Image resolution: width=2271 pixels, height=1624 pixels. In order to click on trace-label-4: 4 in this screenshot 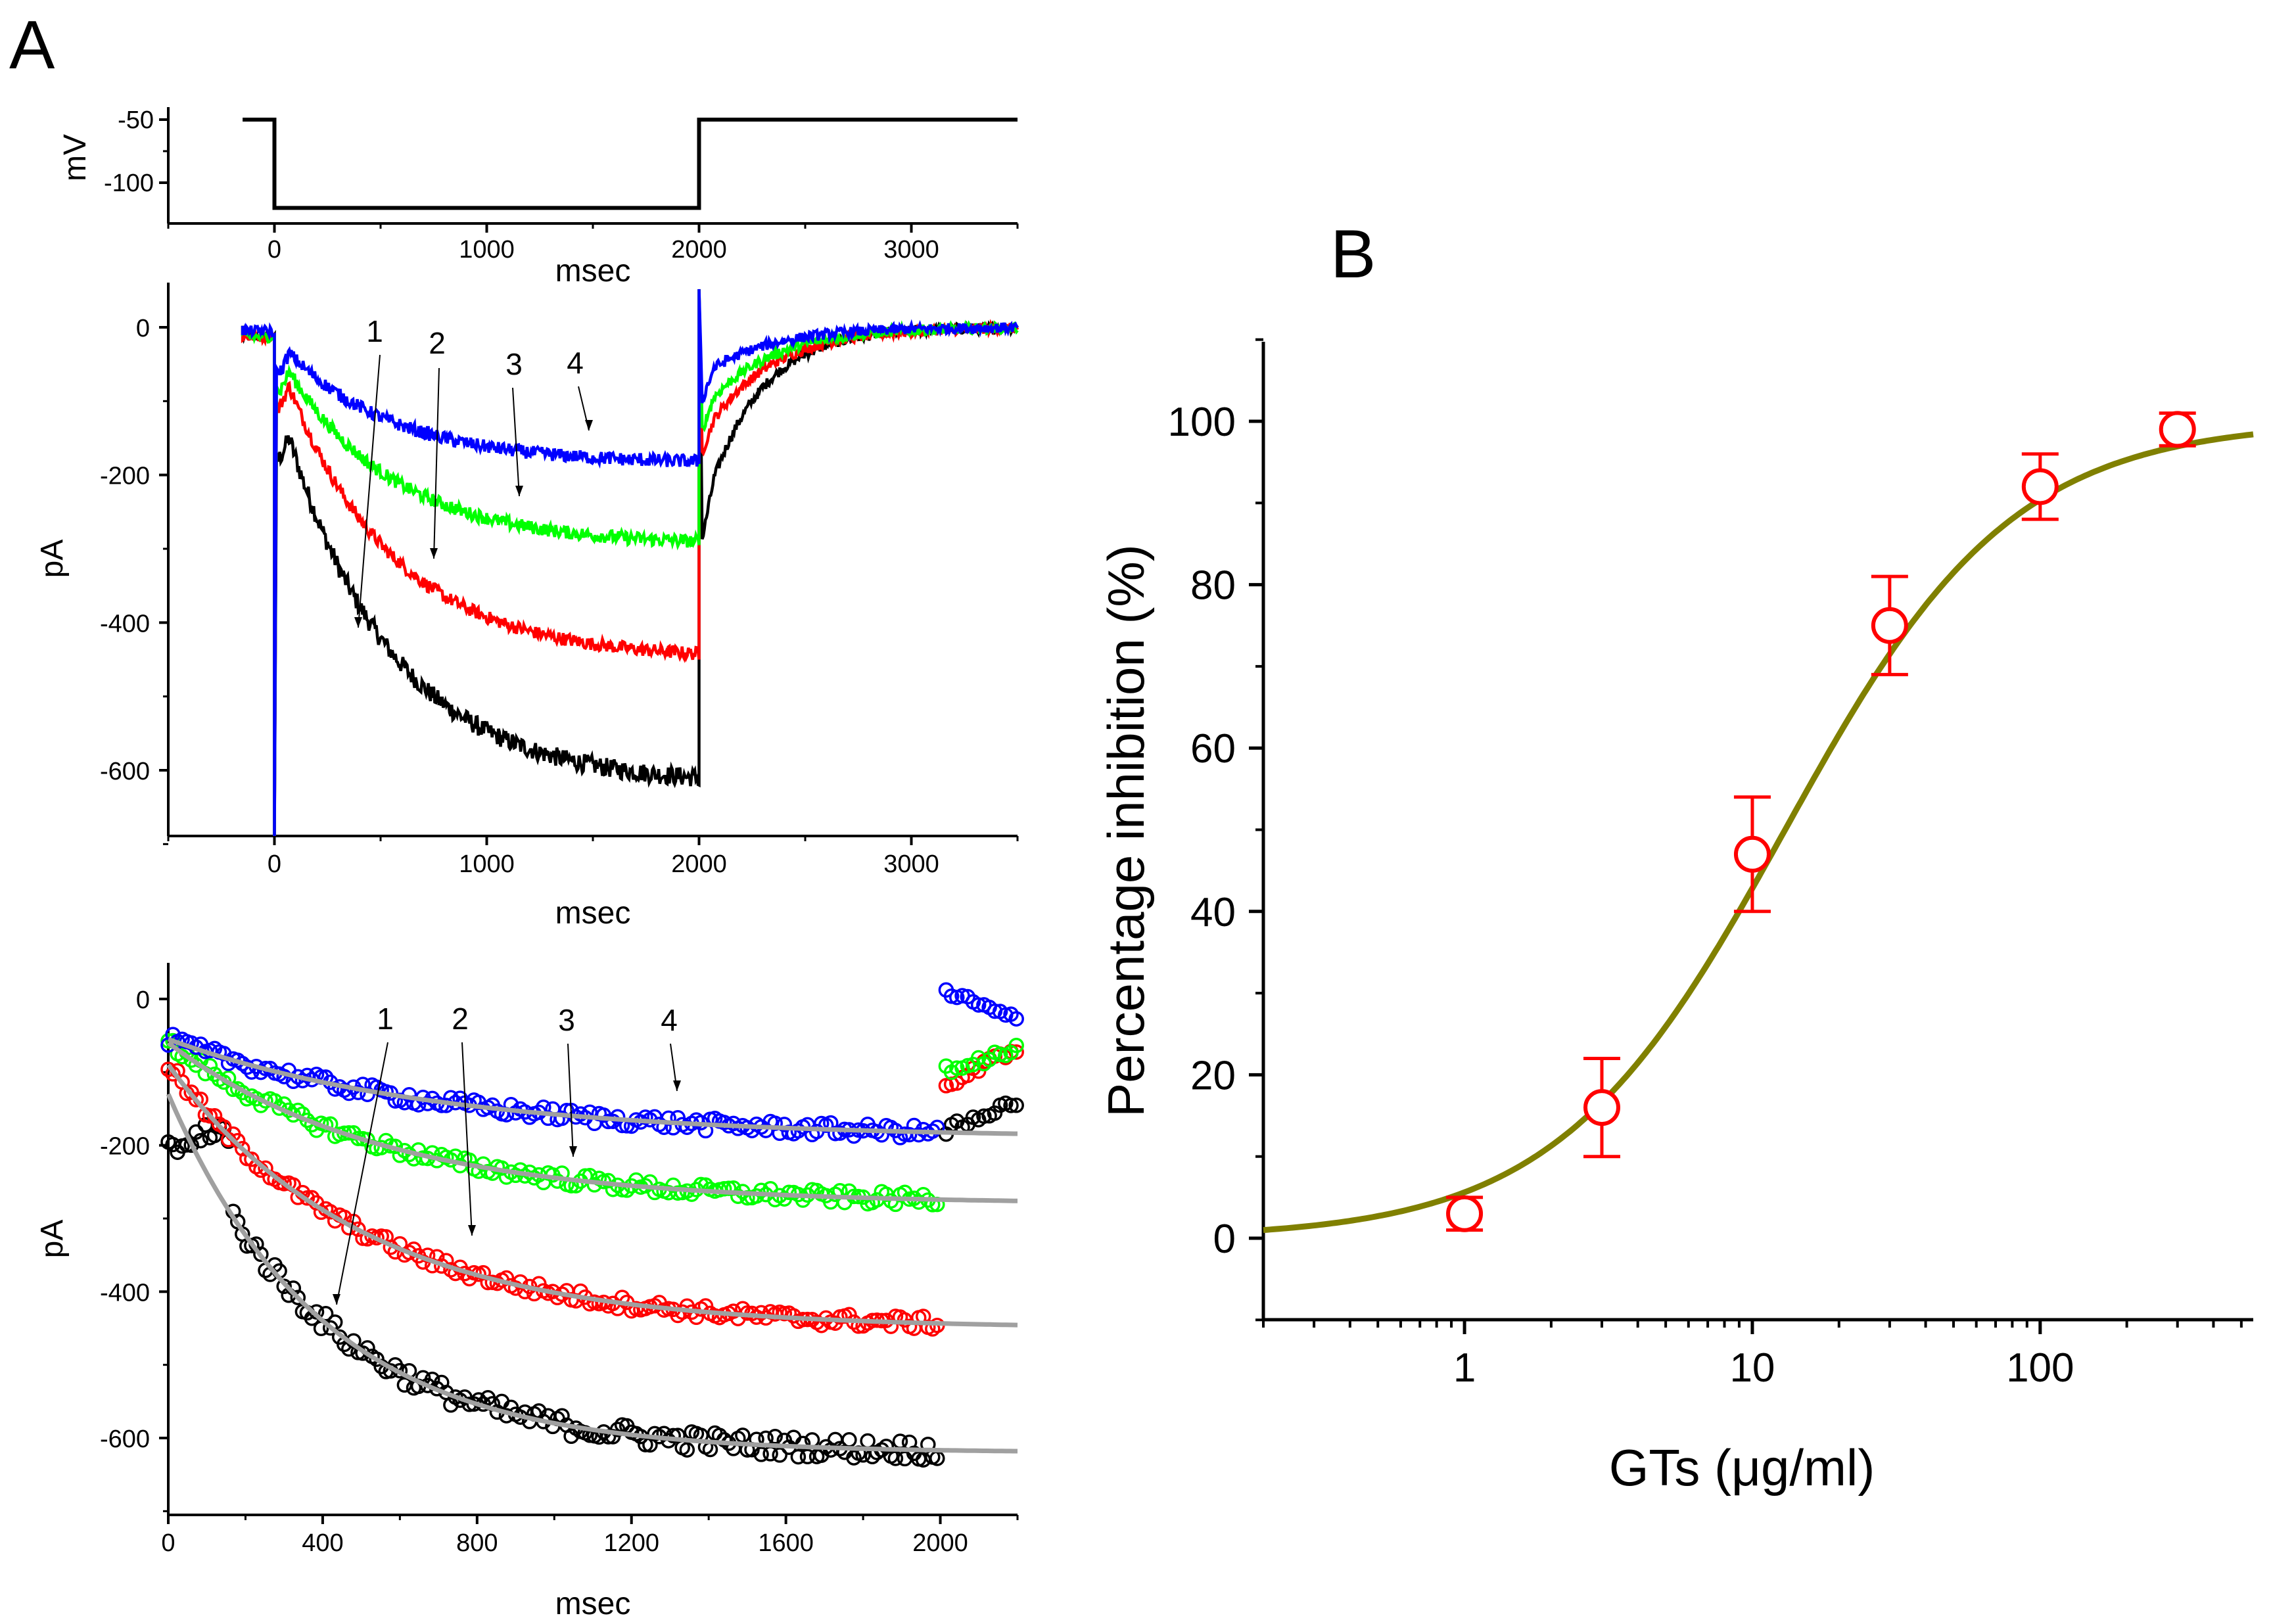, I will do `click(669, 1020)`.